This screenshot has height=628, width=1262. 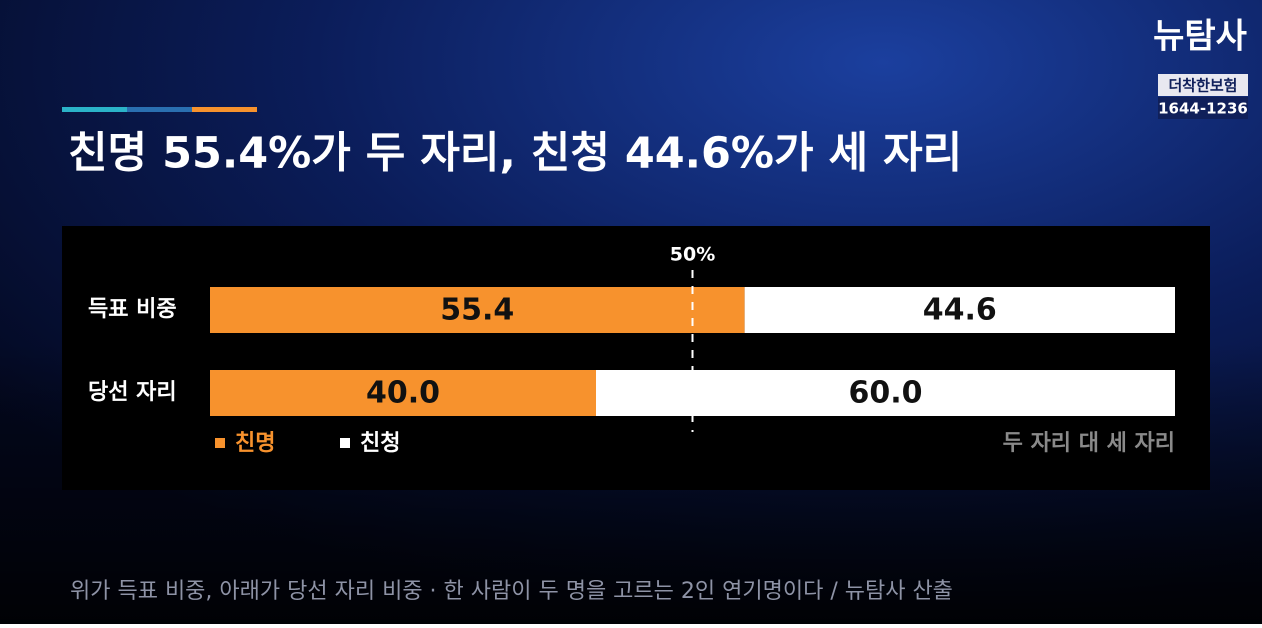 I want to click on category-label: 득표 비중, so click(x=132, y=309).